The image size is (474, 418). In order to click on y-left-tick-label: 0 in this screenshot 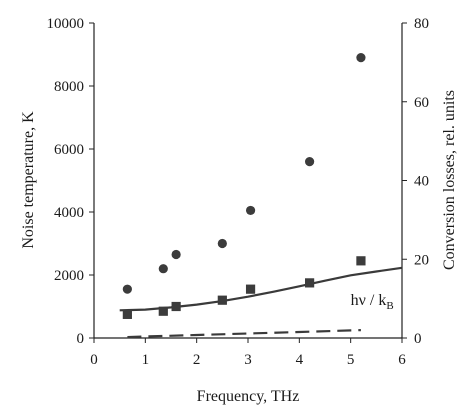, I will do `click(81, 339)`.